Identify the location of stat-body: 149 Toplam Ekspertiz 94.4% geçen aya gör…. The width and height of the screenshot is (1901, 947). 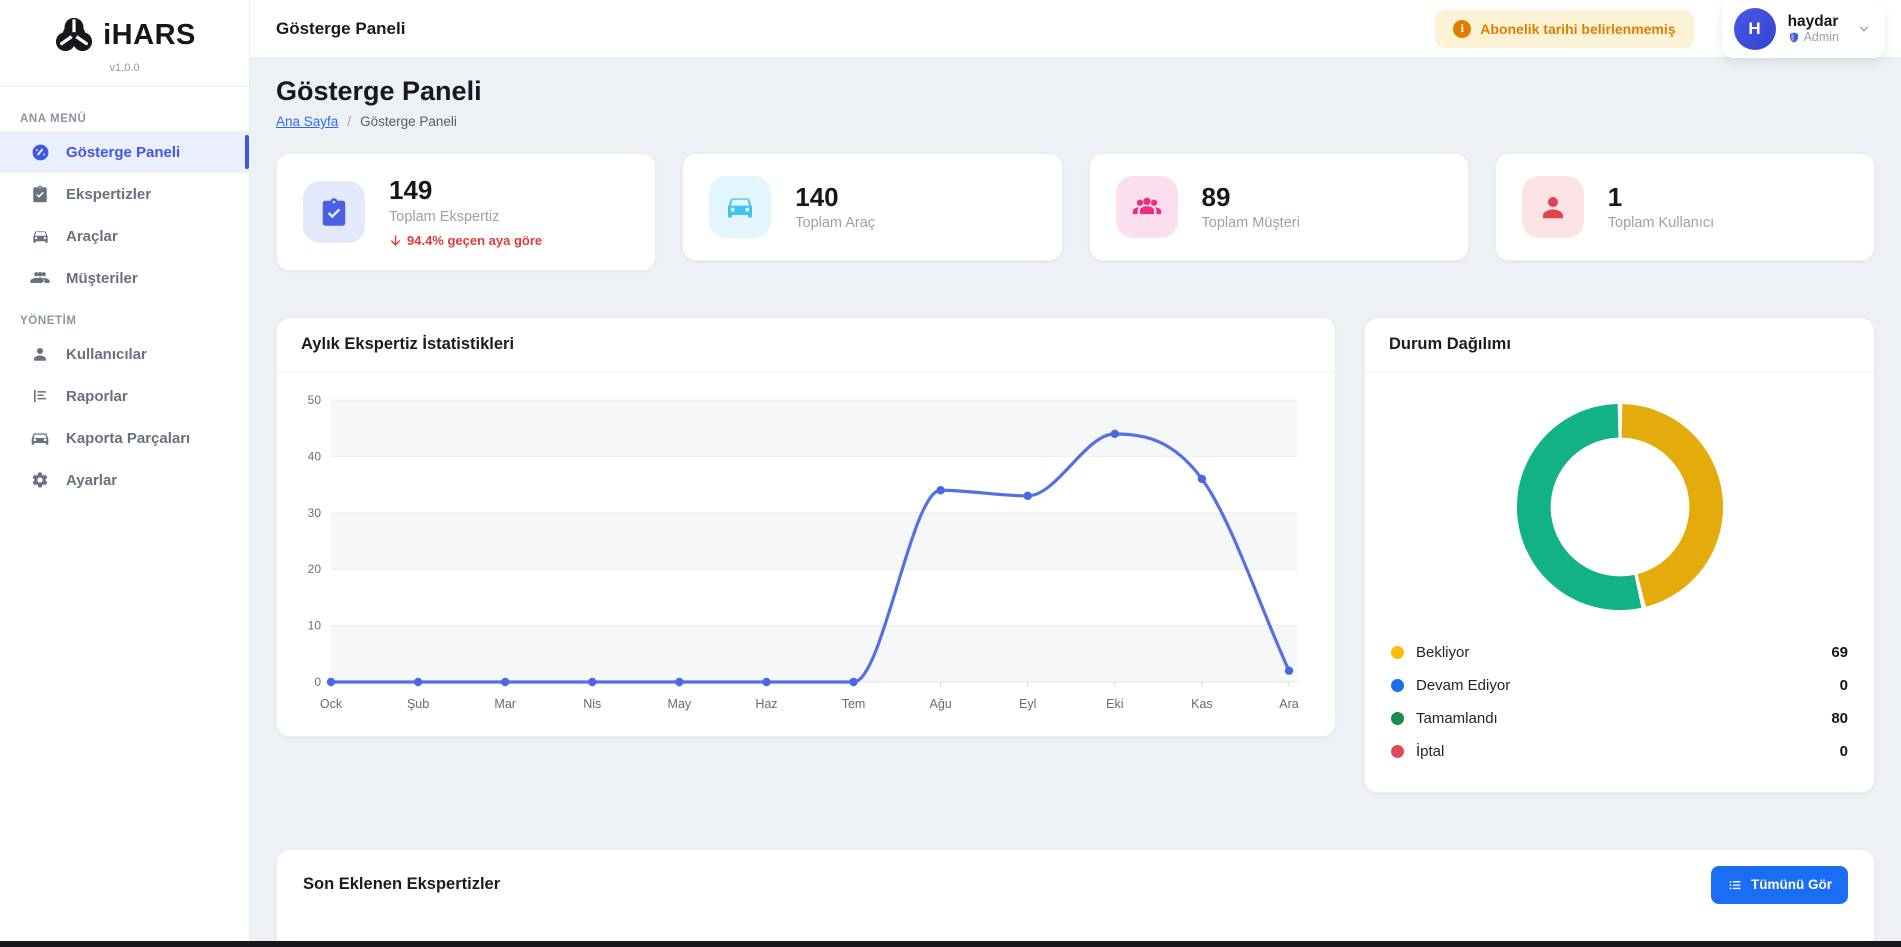
(465, 212).